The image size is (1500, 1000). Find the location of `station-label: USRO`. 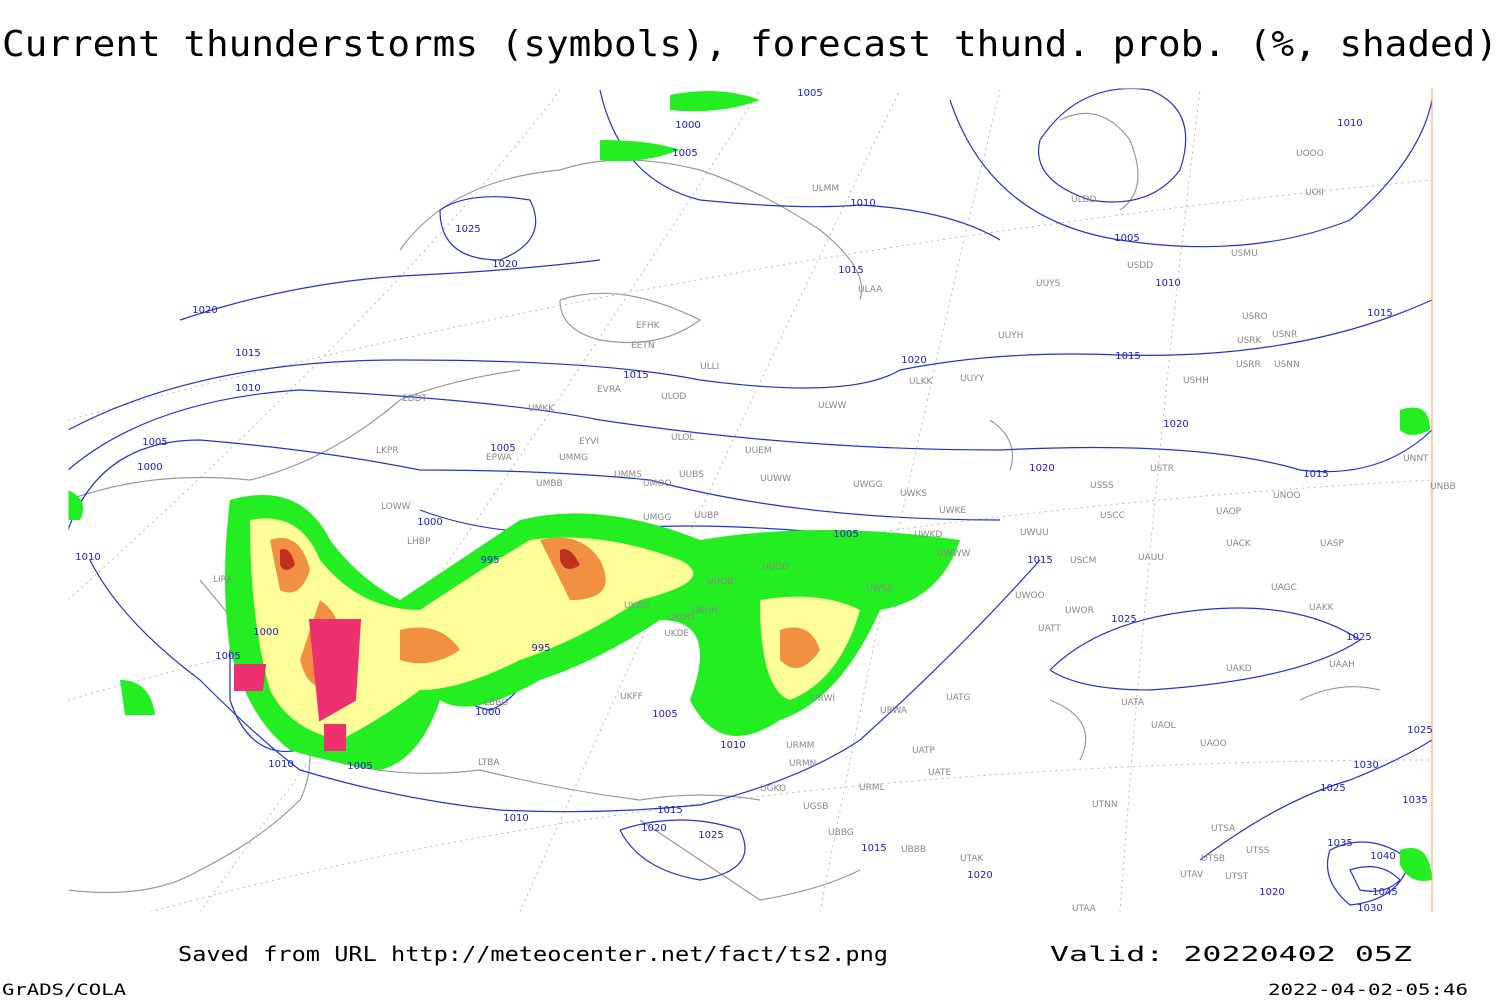

station-label: USRO is located at coordinates (1255, 317).